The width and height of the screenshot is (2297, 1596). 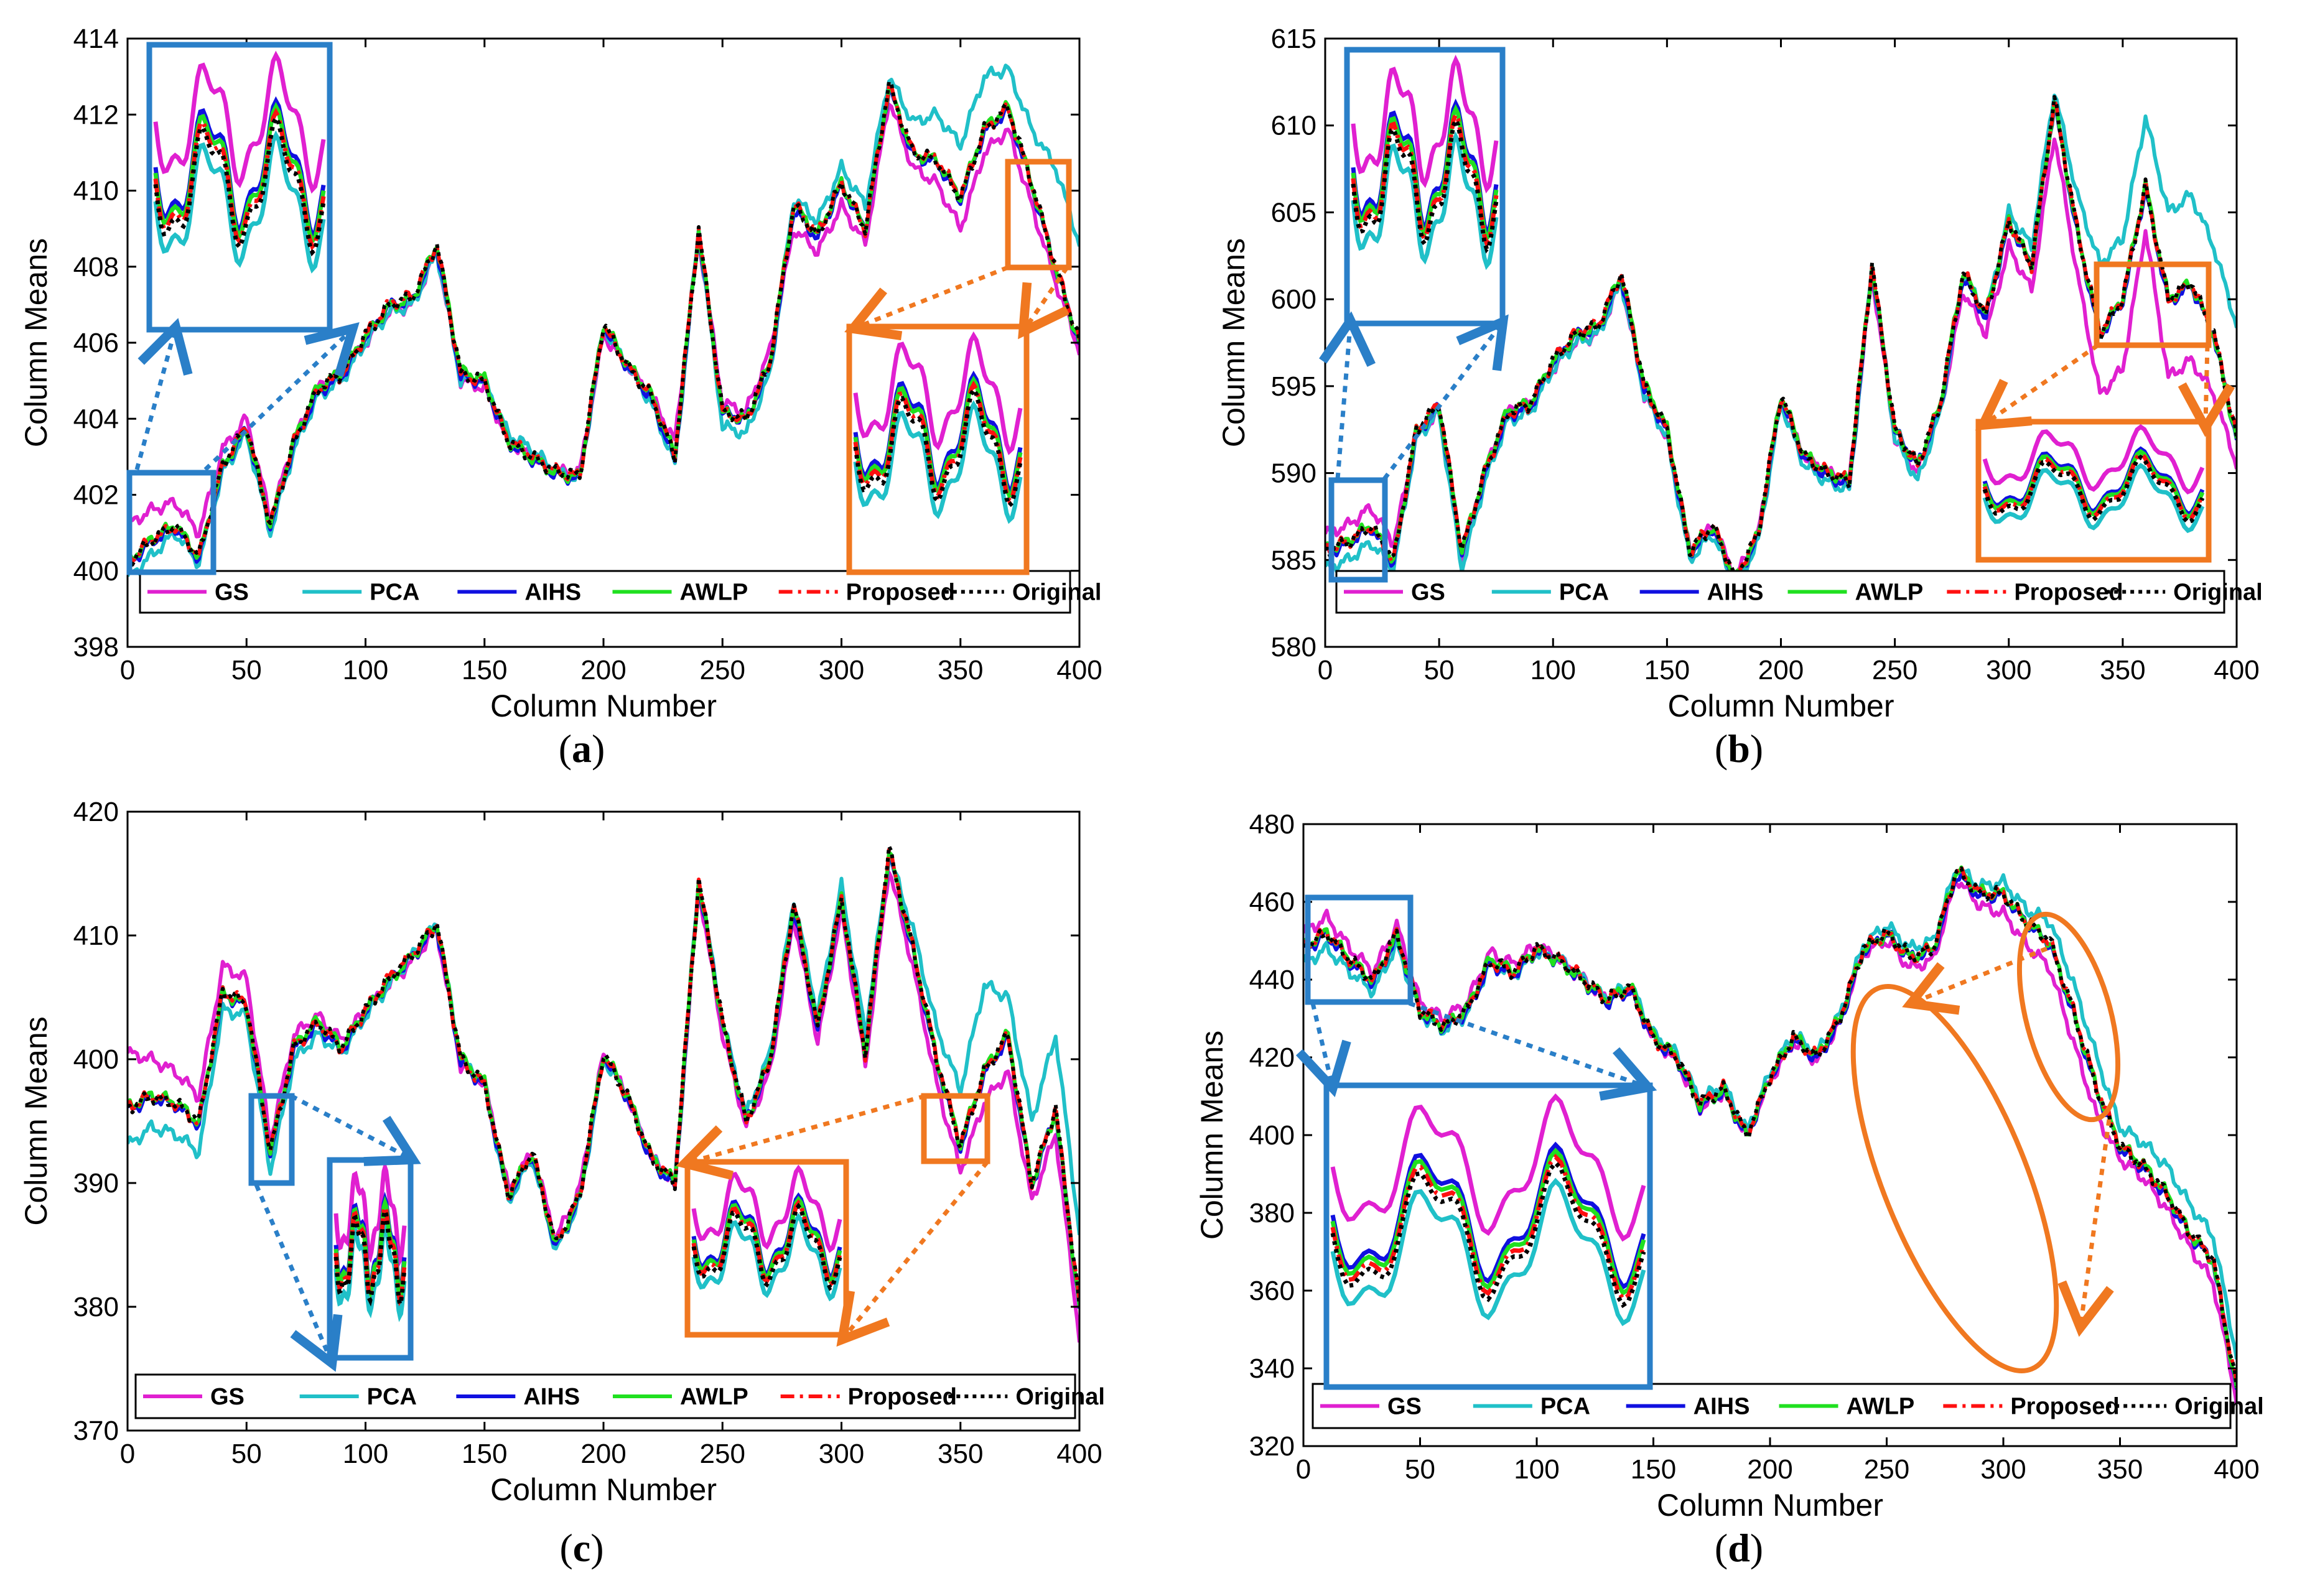 I want to click on panel-caption: (d), so click(x=1739, y=1548).